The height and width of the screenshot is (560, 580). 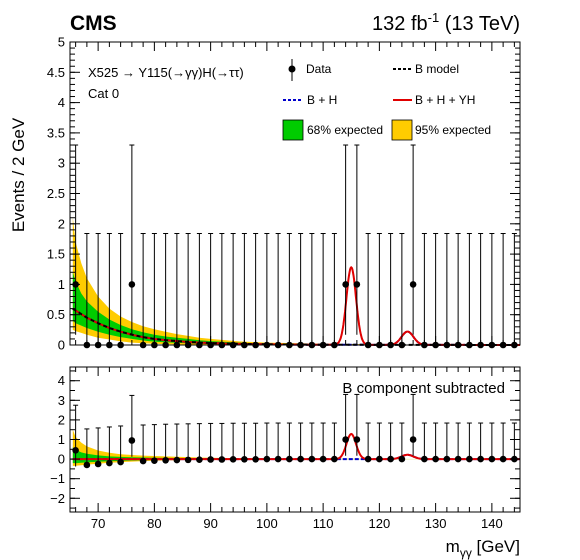 I want to click on y-tick-label: 5, so click(x=61, y=42).